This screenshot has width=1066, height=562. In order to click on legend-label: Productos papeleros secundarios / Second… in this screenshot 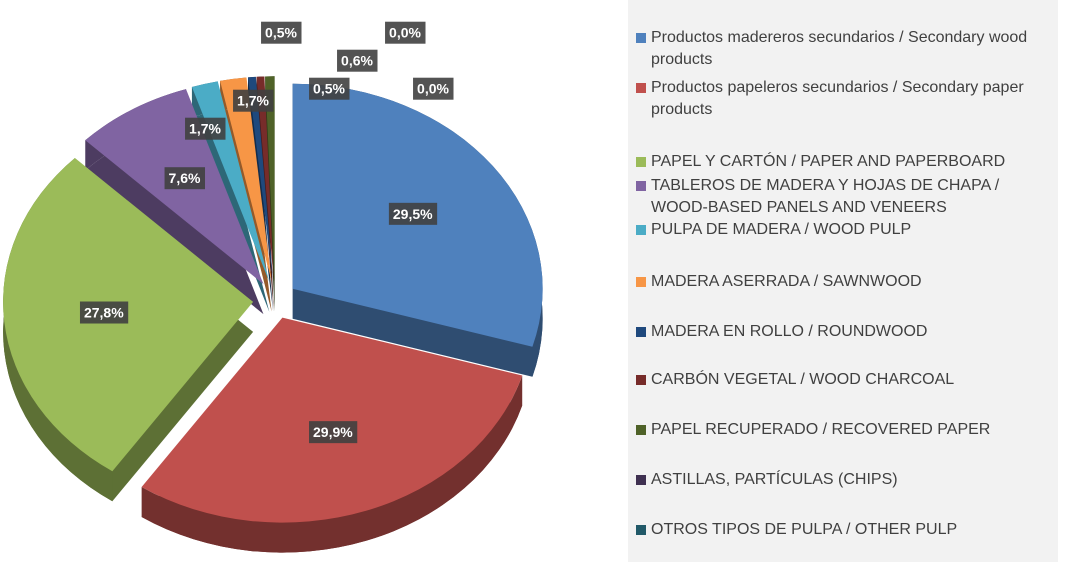, I will do `click(837, 98)`.